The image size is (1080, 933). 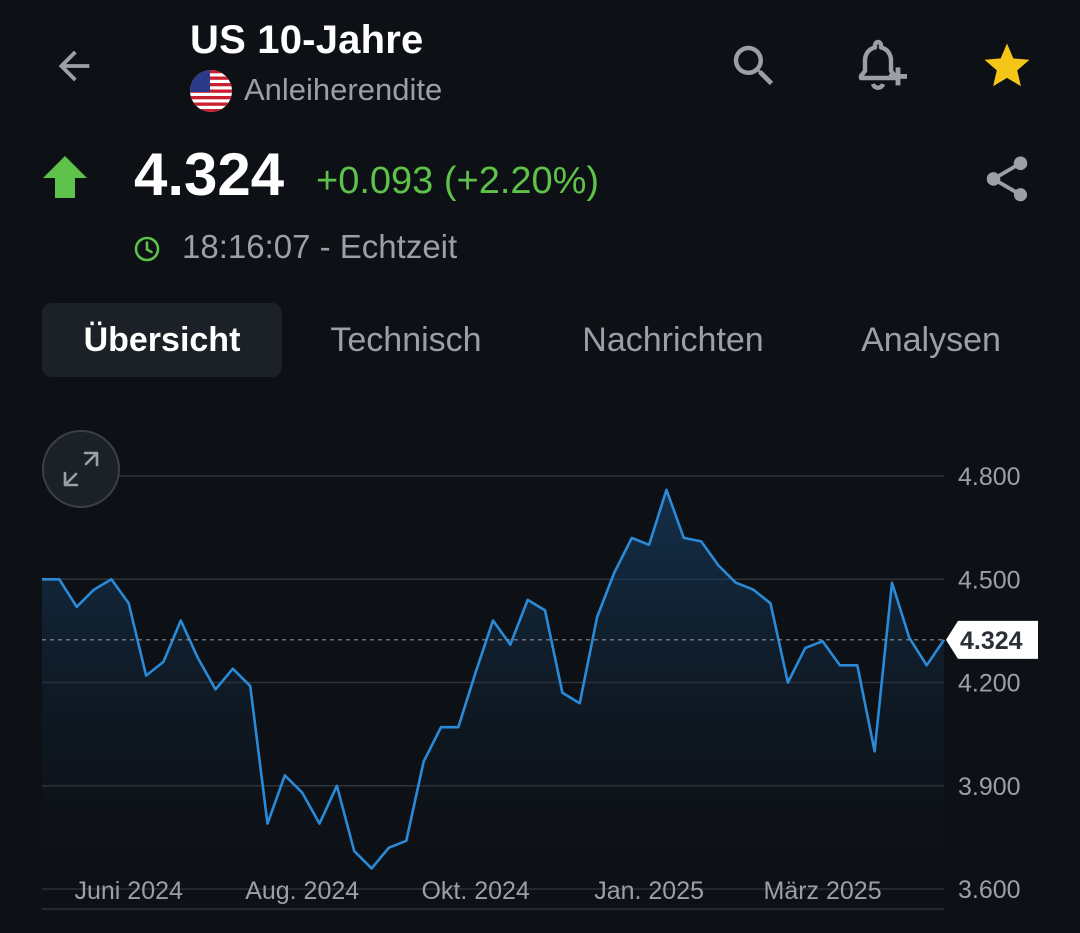 What do you see at coordinates (989, 787) in the screenshot?
I see `y-tick-label: 3.900` at bounding box center [989, 787].